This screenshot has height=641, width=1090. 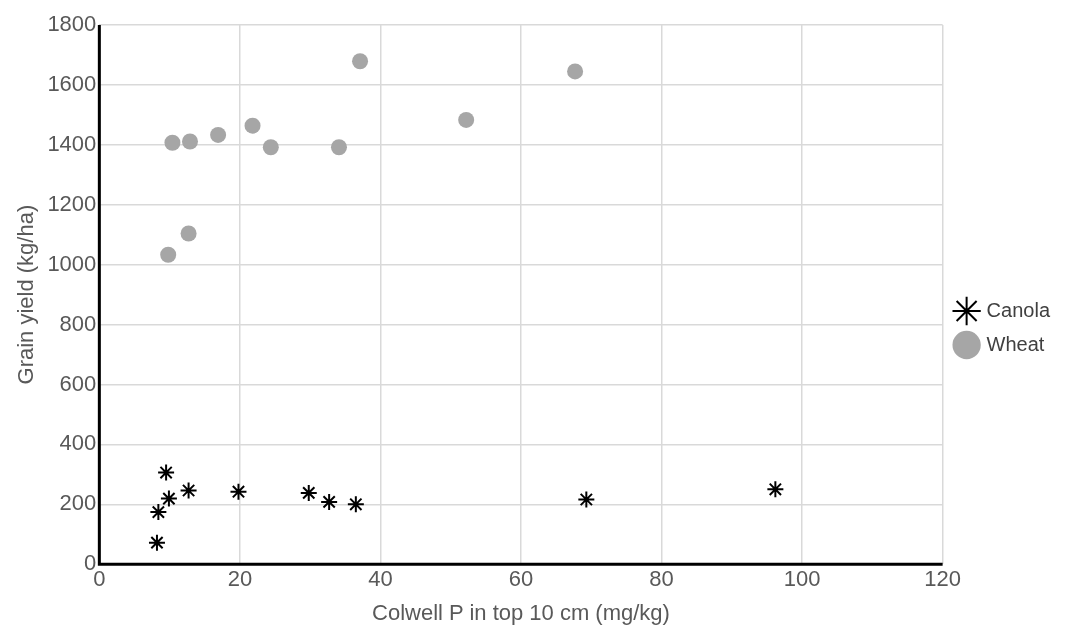 I want to click on x-tick-label: 60, so click(x=521, y=579).